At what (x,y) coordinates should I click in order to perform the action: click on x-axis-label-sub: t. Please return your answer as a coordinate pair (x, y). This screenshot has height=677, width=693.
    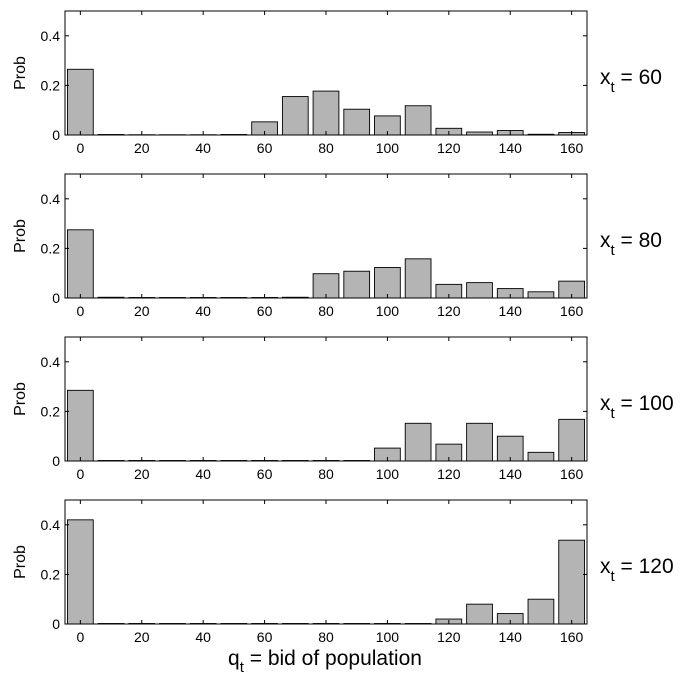
    Looking at the image, I should click on (242, 667).